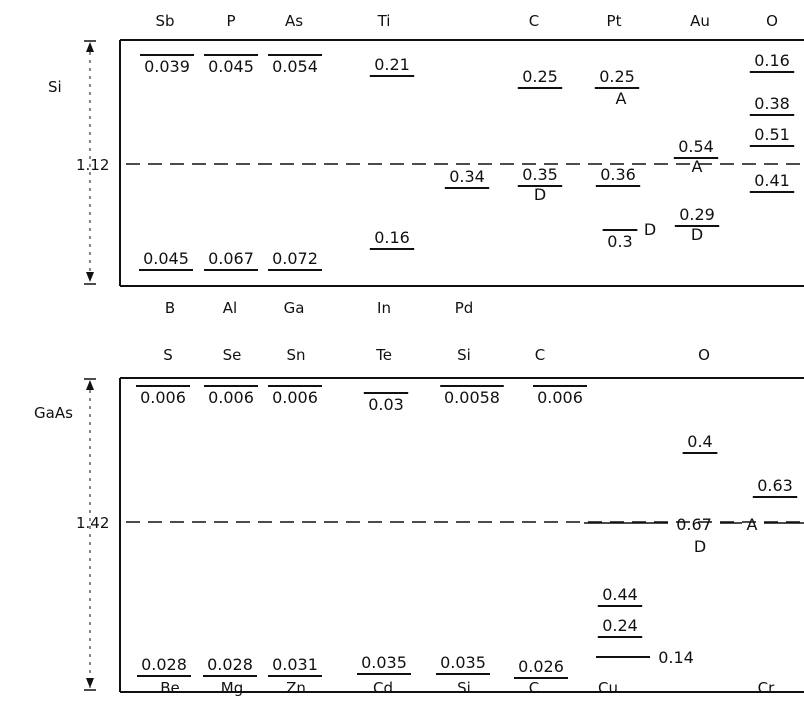 This screenshot has height=705, width=804. I want to click on gaas-gap-arrow-down-icon, so click(90, 683).